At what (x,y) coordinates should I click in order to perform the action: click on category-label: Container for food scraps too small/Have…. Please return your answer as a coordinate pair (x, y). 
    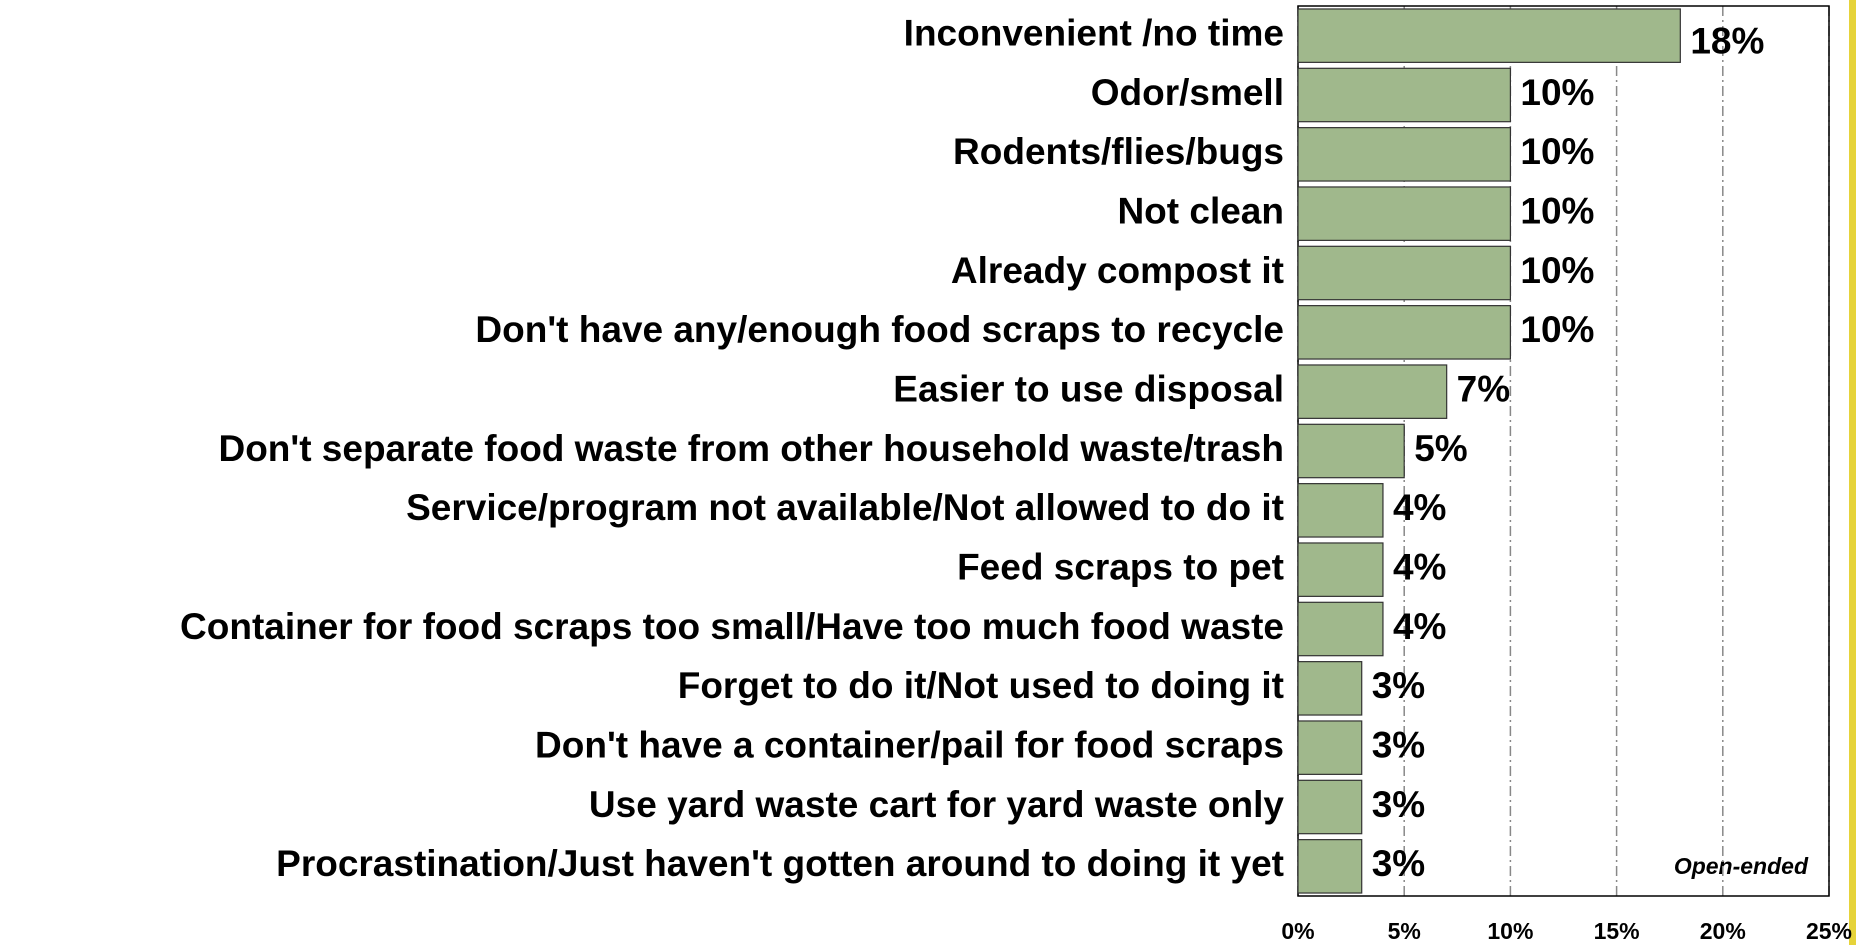
    Looking at the image, I should click on (732, 626).